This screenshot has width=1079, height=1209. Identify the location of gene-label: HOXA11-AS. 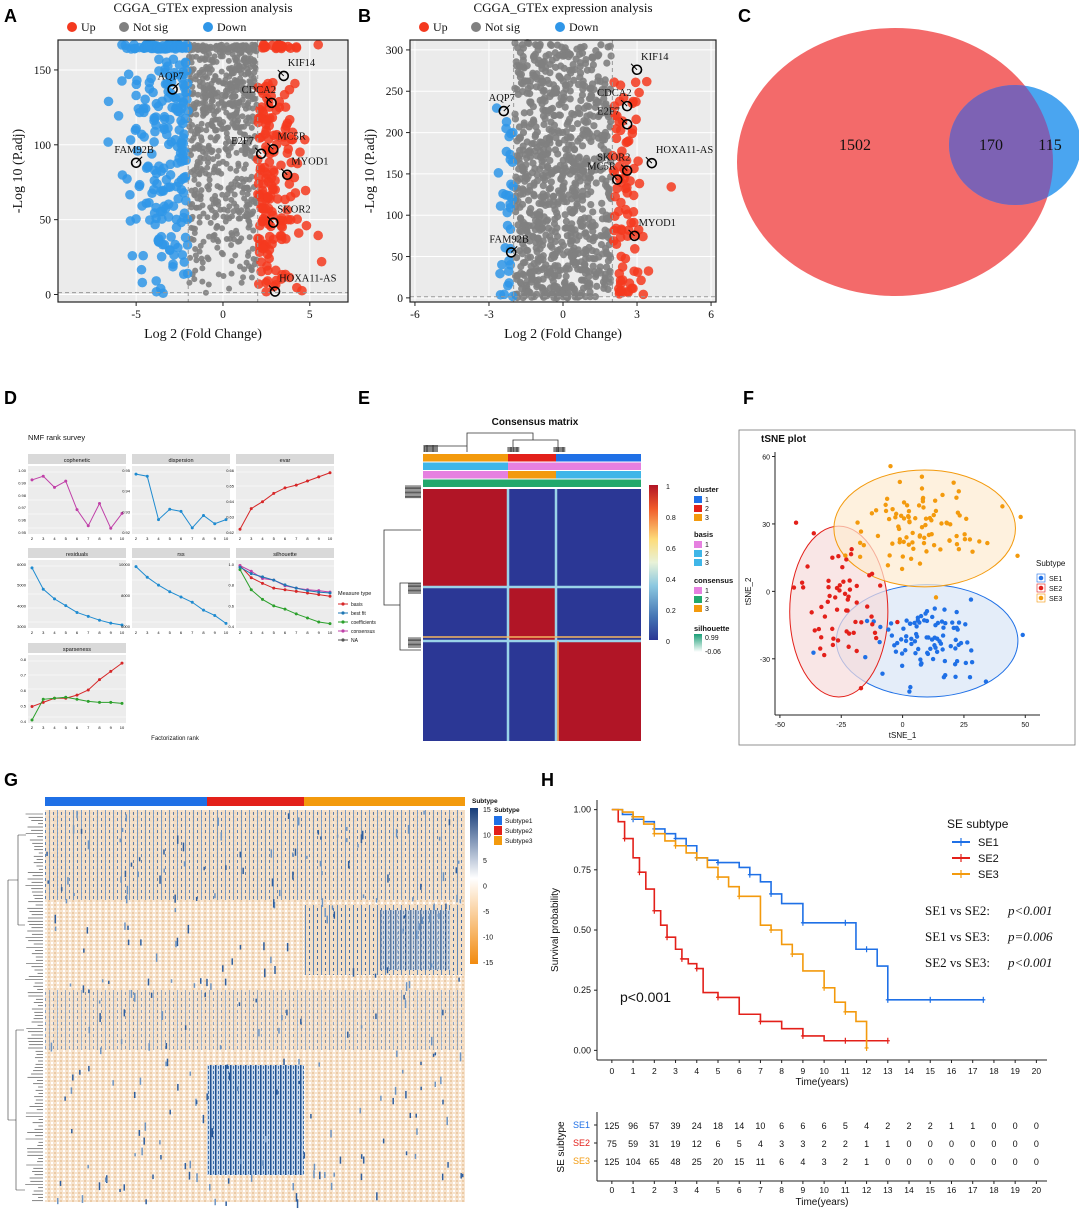
(308, 279).